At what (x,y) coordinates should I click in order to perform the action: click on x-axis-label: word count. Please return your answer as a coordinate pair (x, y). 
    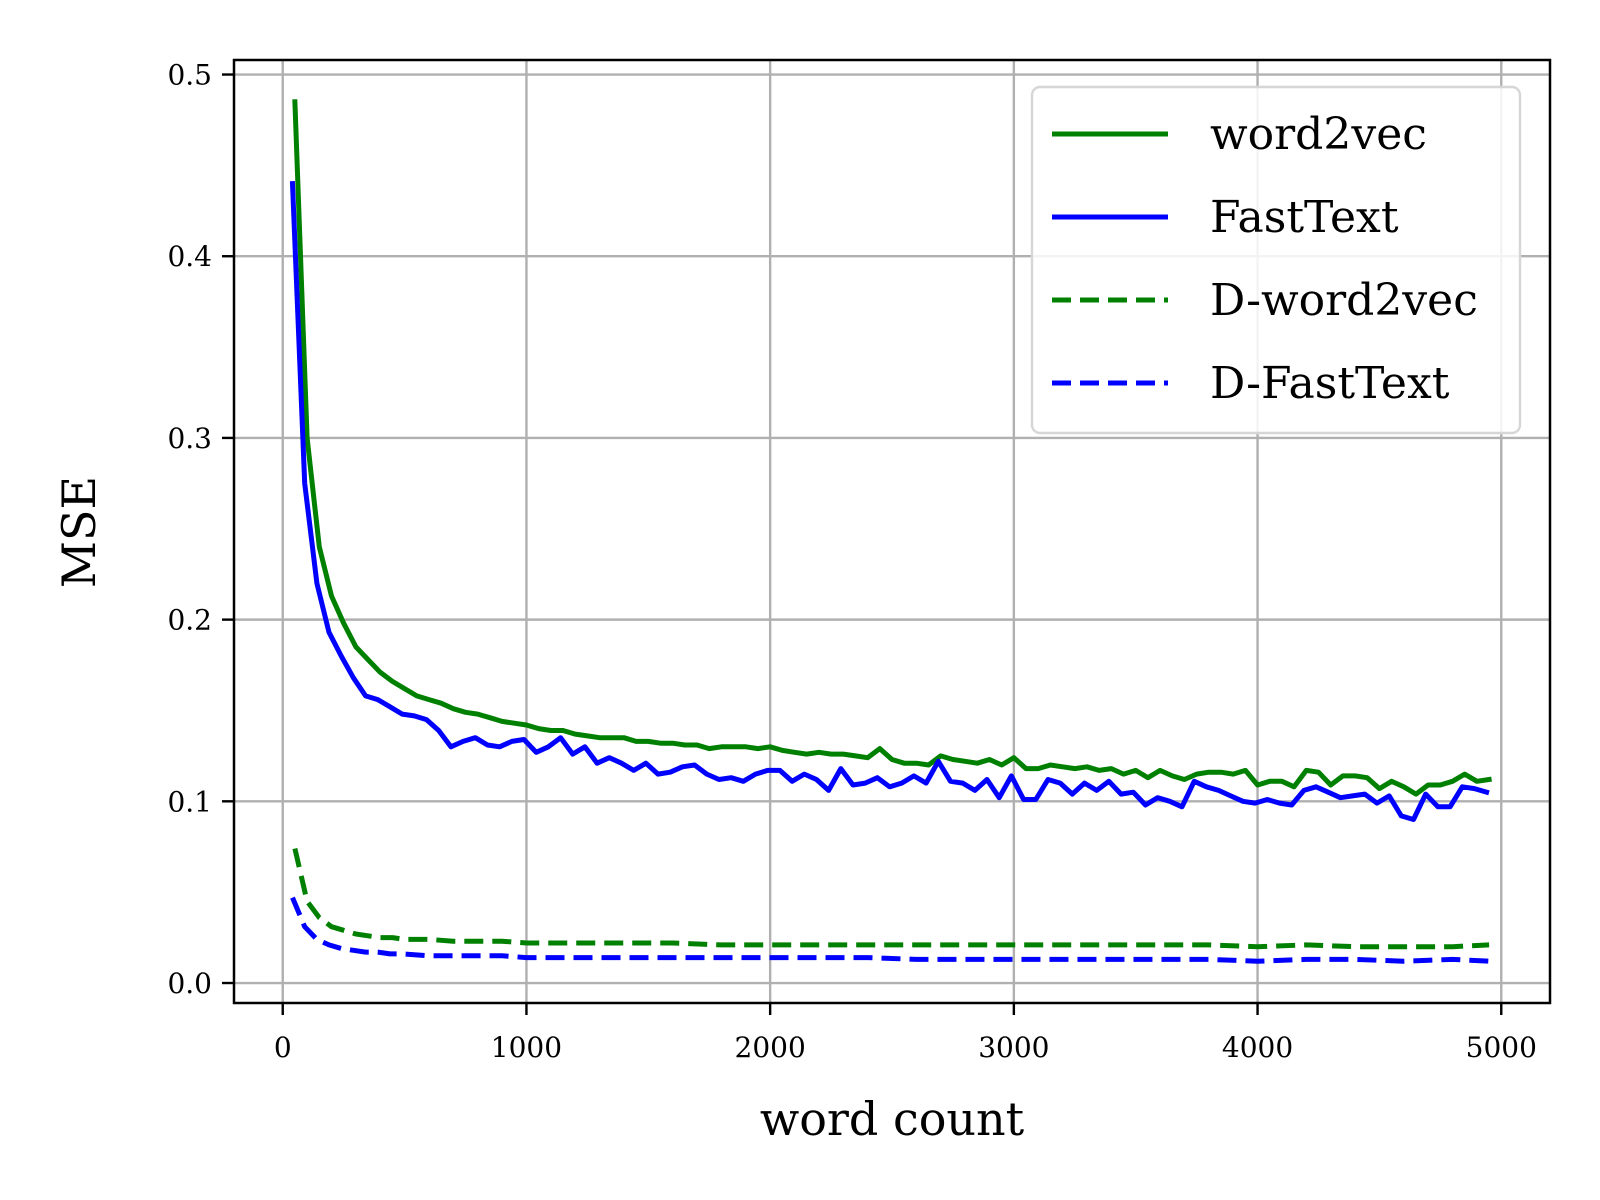
    Looking at the image, I should click on (892, 1119).